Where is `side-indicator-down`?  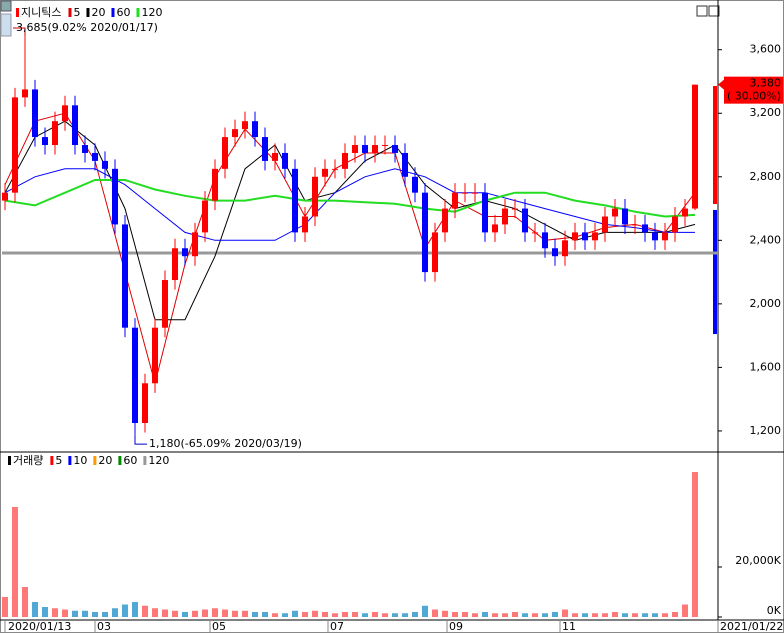 side-indicator-down is located at coordinates (715, 272).